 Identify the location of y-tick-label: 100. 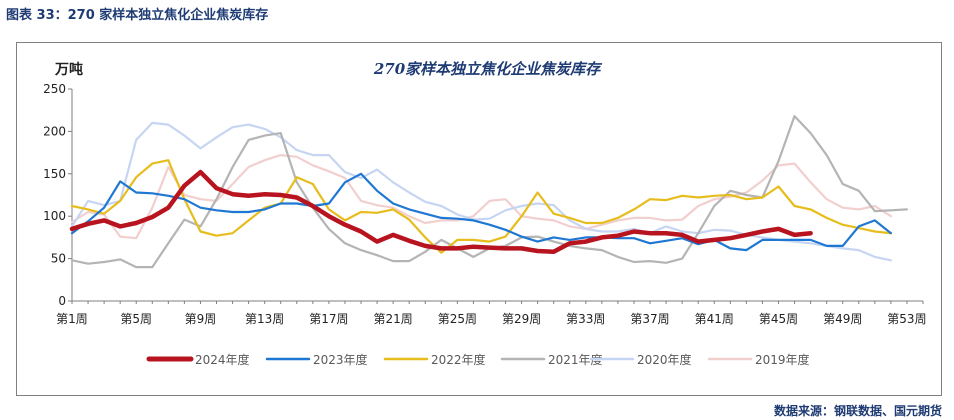
(54, 216).